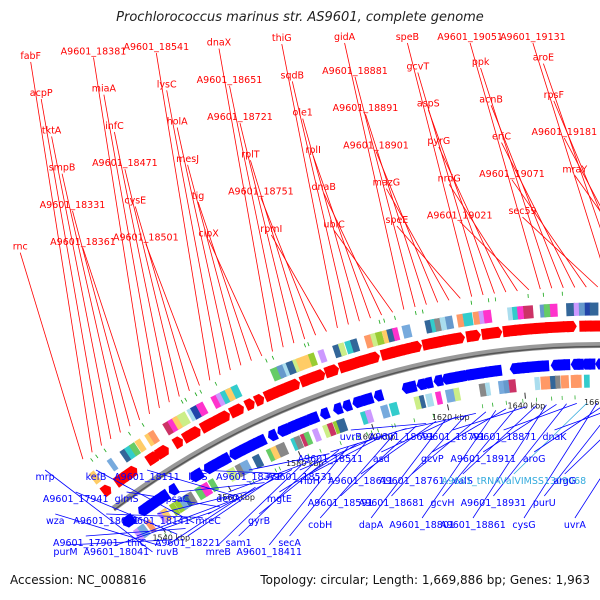  Describe the element at coordinates (219, 43) in the screenshot. I see `forward-gene-label: dnaX` at that location.